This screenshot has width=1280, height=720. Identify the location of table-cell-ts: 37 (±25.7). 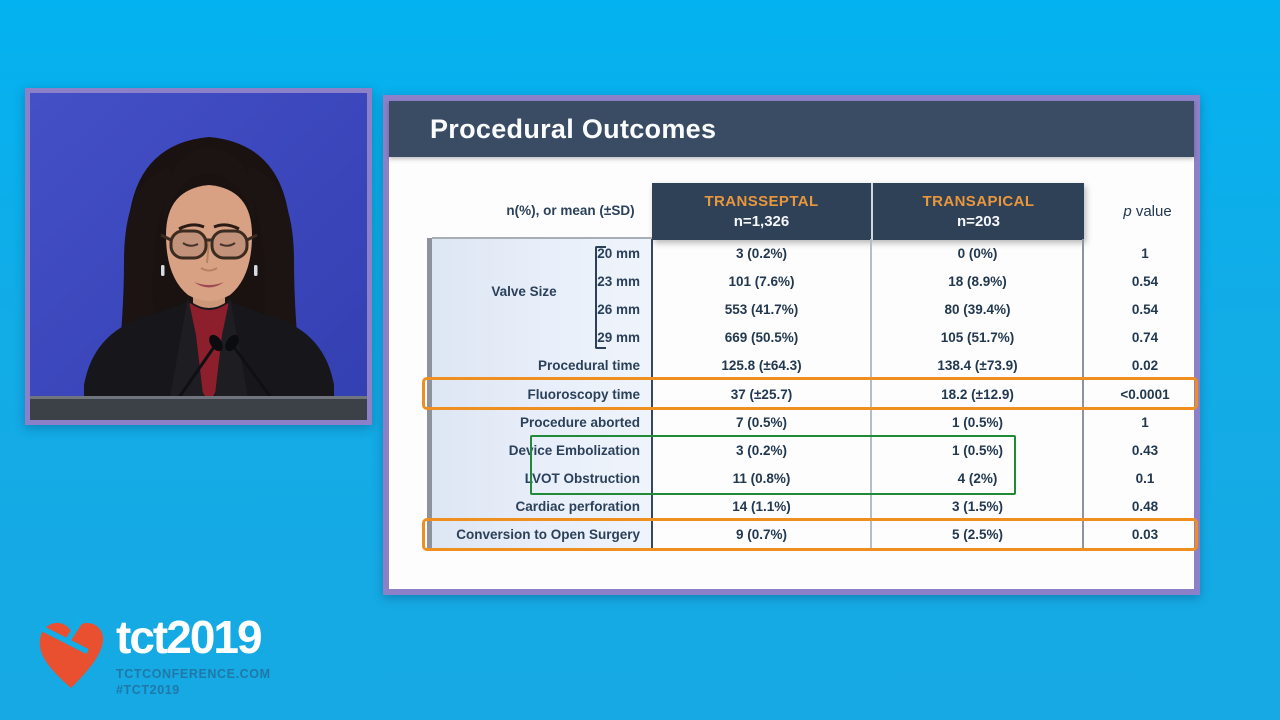
(761, 394).